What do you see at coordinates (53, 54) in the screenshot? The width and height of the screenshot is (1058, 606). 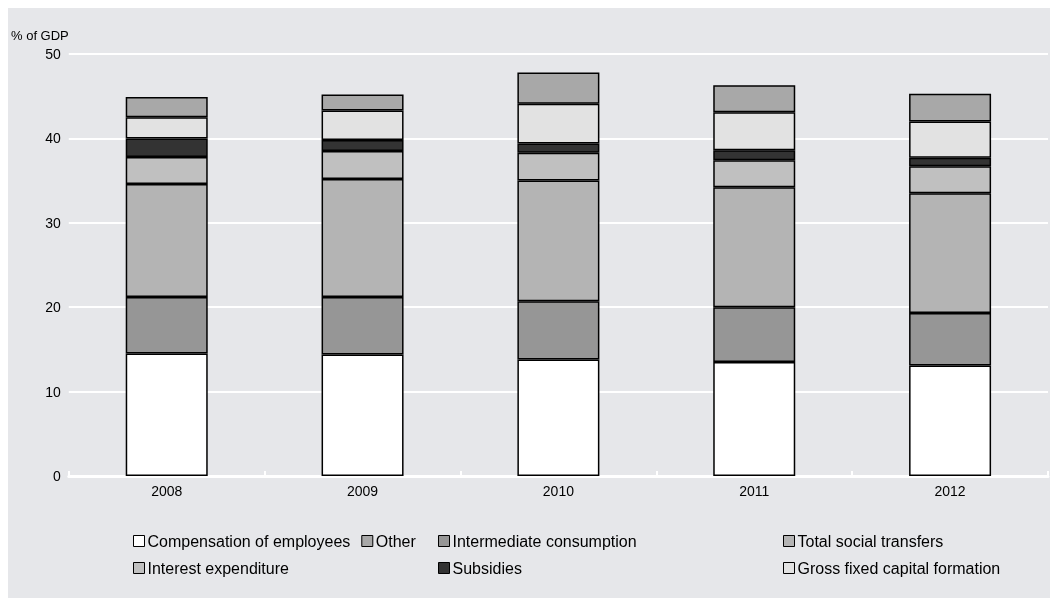 I see `y-tick-label: 50` at bounding box center [53, 54].